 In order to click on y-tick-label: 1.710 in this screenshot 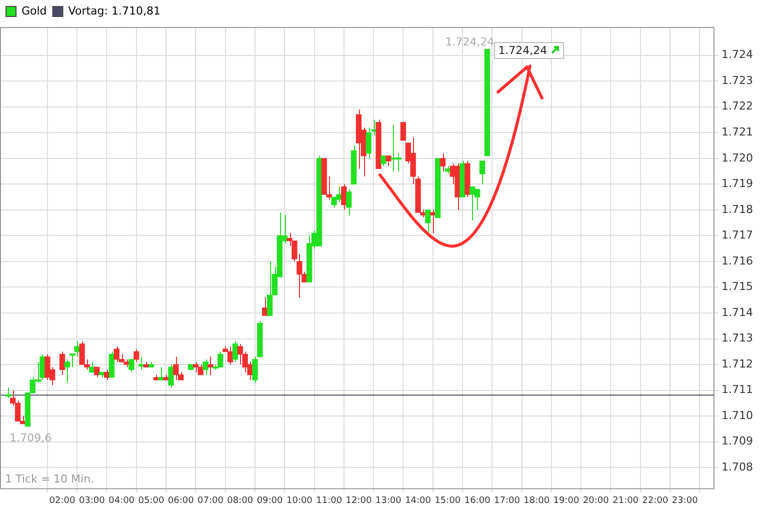, I will do `click(738, 415)`.